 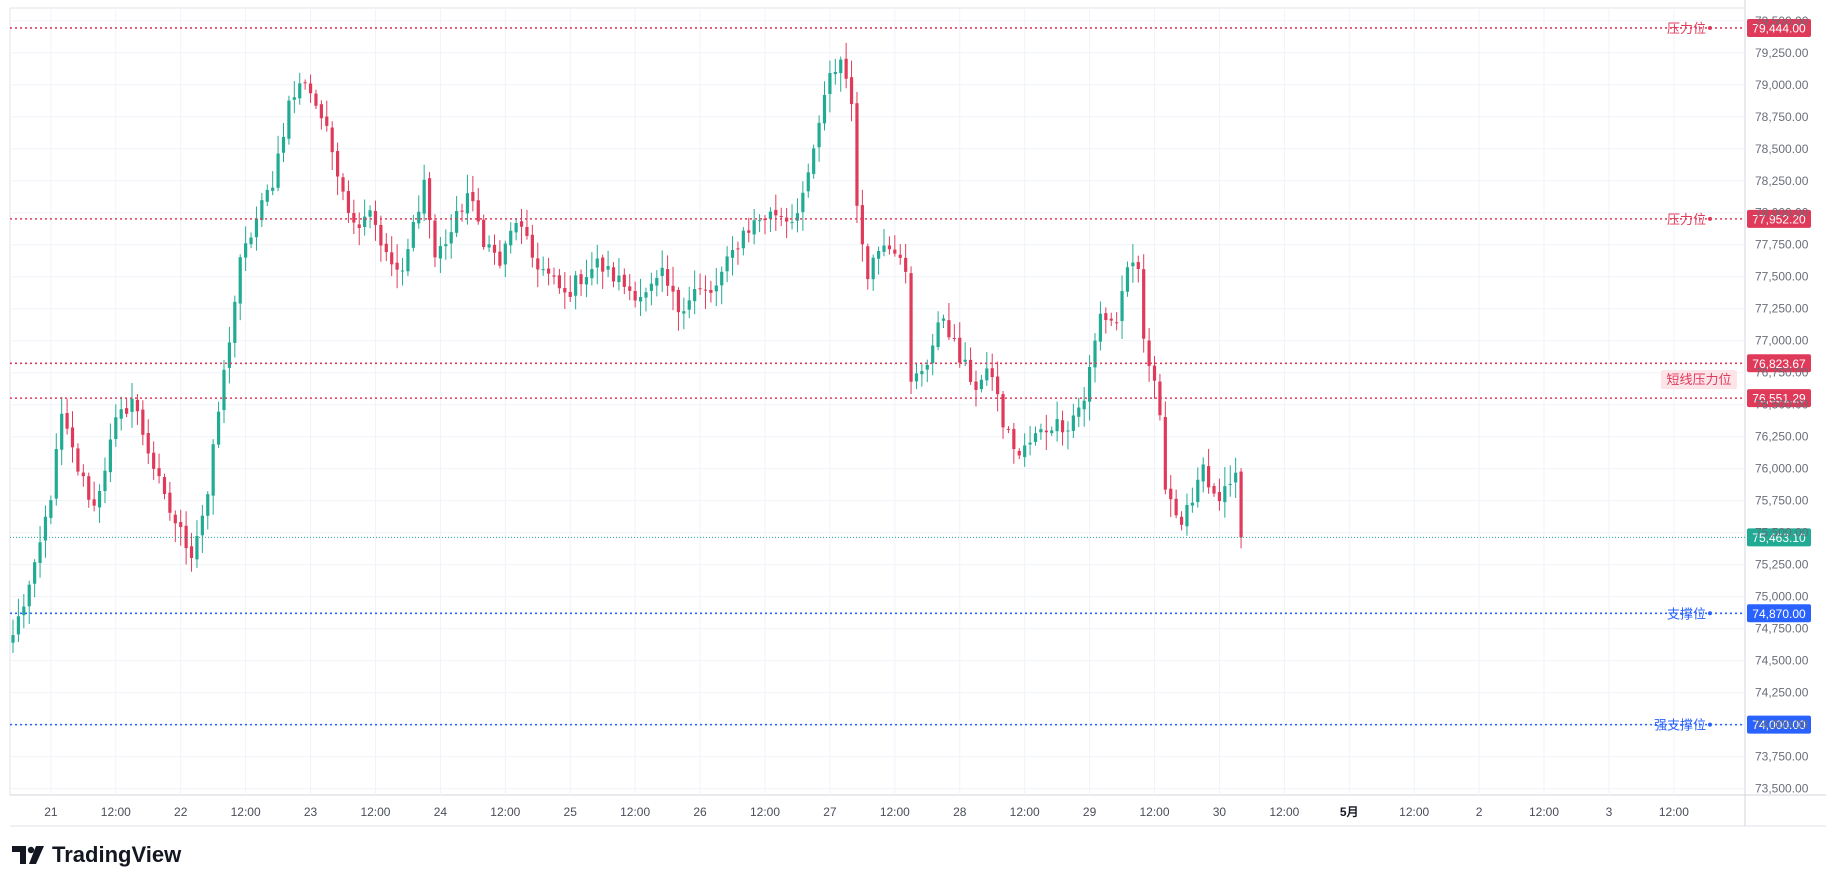 What do you see at coordinates (1710, 27) in the screenshot?
I see `level-label-dot` at bounding box center [1710, 27].